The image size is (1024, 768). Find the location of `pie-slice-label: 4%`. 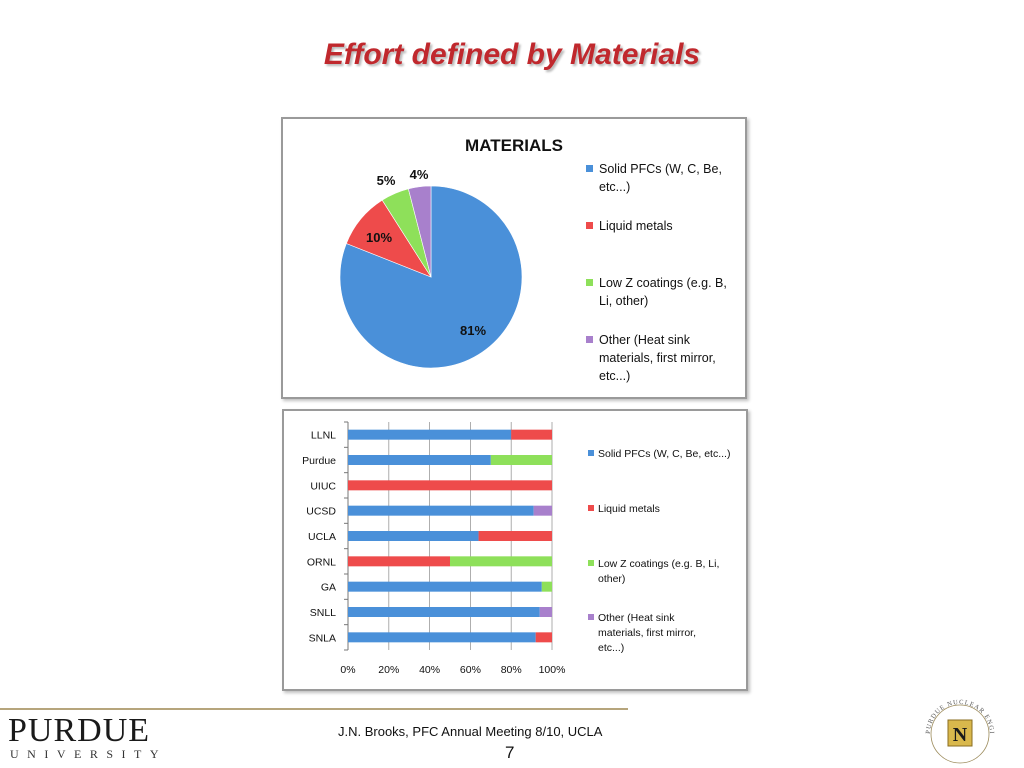

pie-slice-label: 4% is located at coordinates (419, 174).